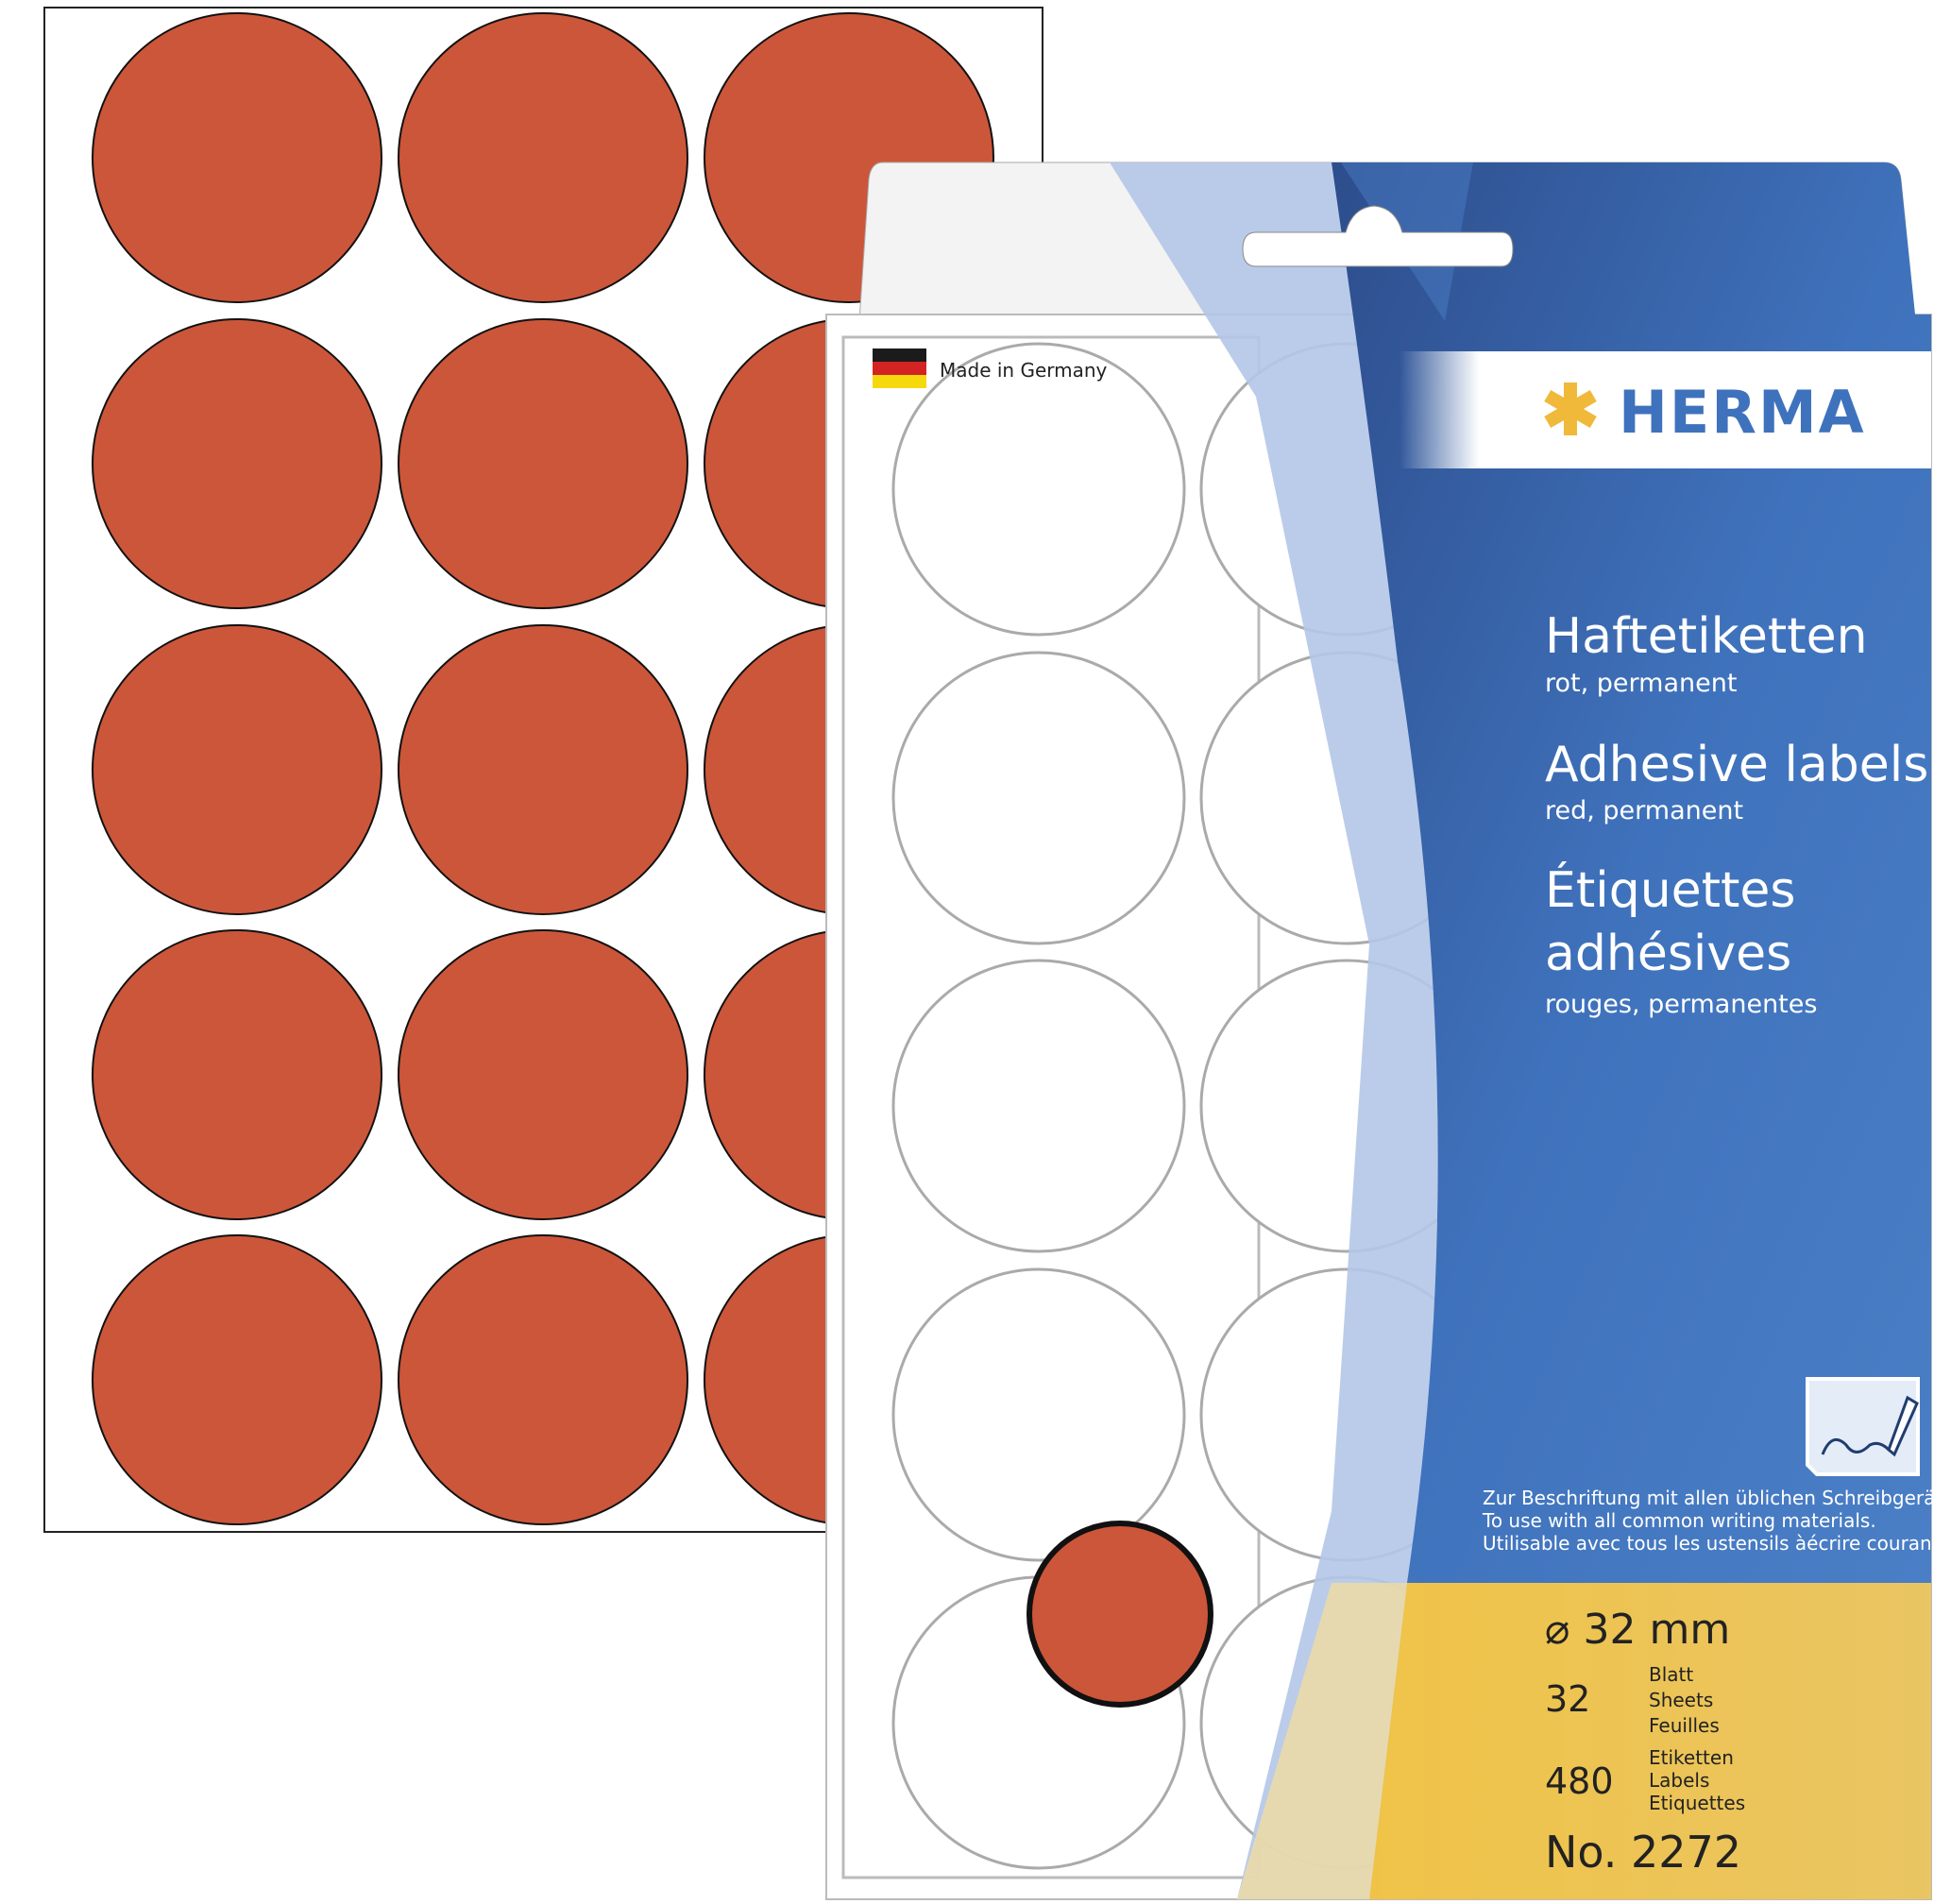 The height and width of the screenshot is (1904, 1934). I want to click on labels-label-de: Etiketten, so click(1691, 1757).